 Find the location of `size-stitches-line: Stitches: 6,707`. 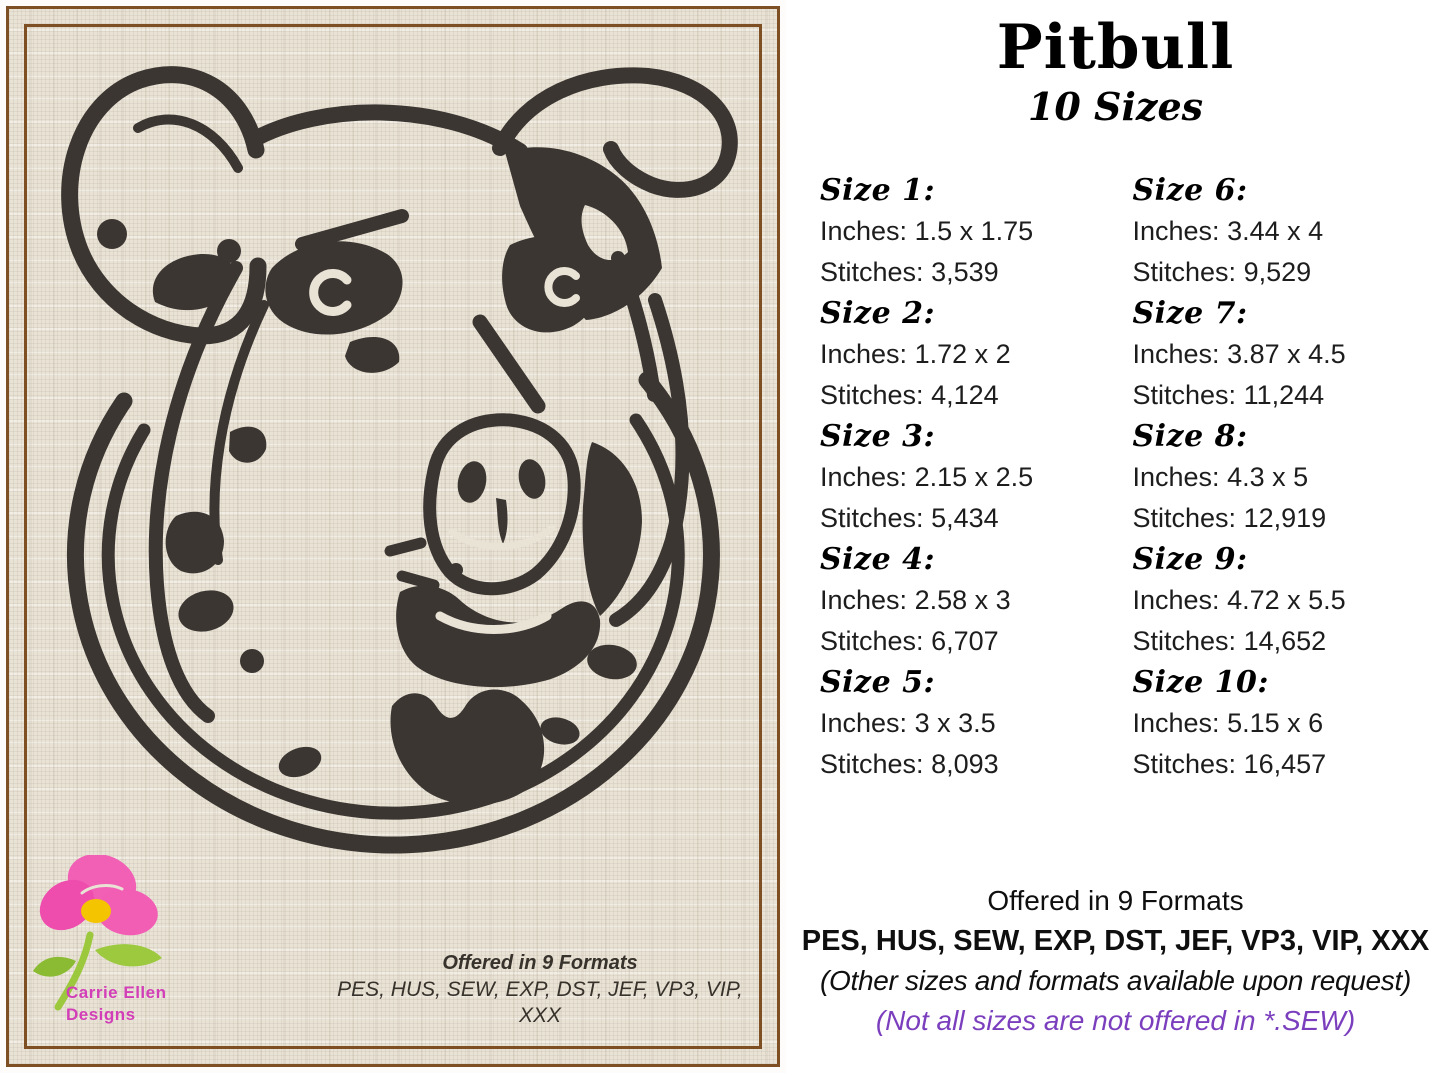

size-stitches-line: Stitches: 6,707 is located at coordinates (976, 641).